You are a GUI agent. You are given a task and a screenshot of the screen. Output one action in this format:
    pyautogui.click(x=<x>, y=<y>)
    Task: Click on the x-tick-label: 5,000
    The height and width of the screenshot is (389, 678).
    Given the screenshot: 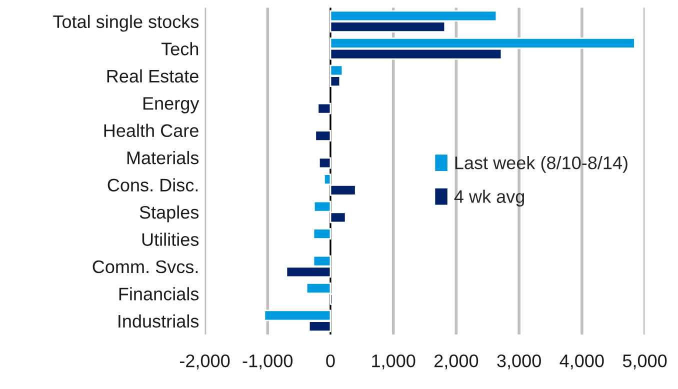 What is the action you would take?
    pyautogui.click(x=644, y=362)
    